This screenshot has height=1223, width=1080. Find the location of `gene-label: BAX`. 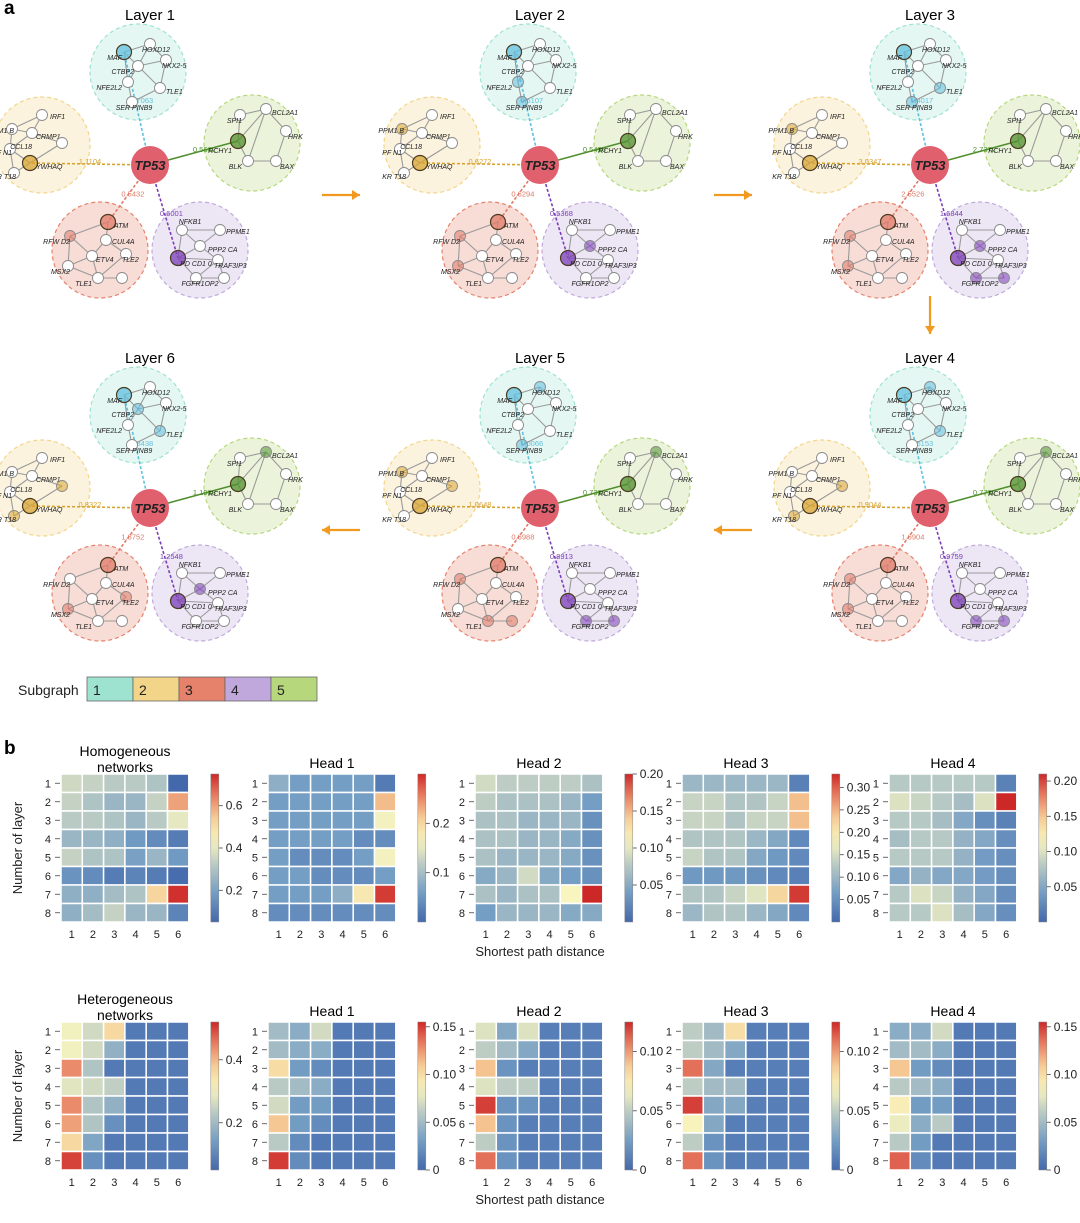

gene-label: BAX is located at coordinates (287, 167).